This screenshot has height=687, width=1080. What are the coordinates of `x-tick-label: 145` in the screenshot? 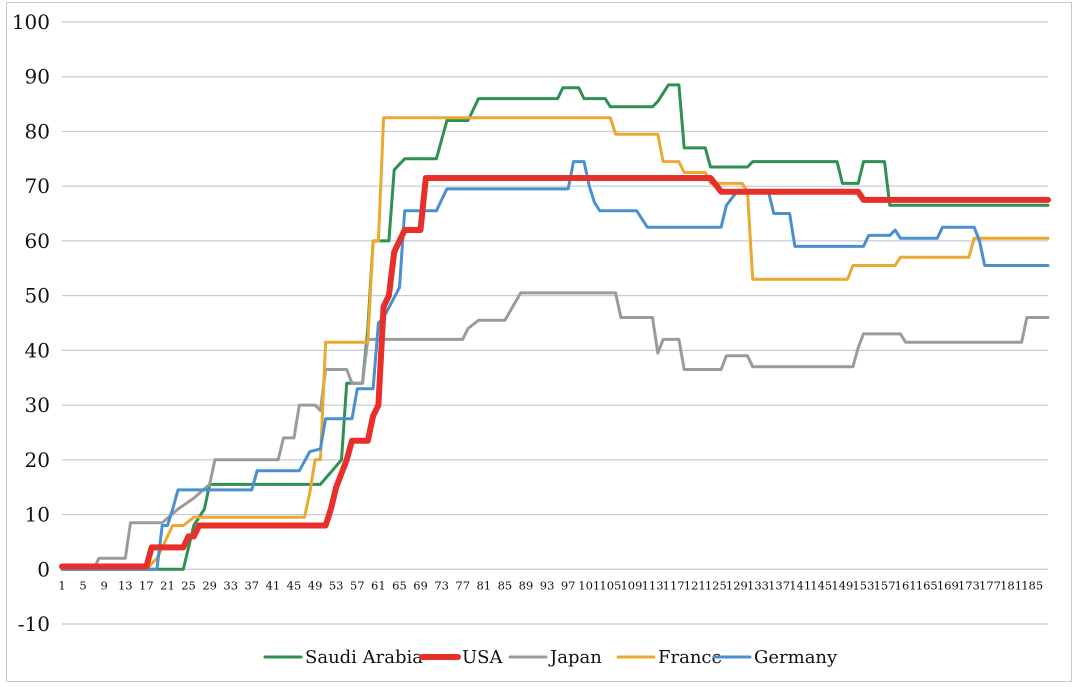 It's located at (821, 585).